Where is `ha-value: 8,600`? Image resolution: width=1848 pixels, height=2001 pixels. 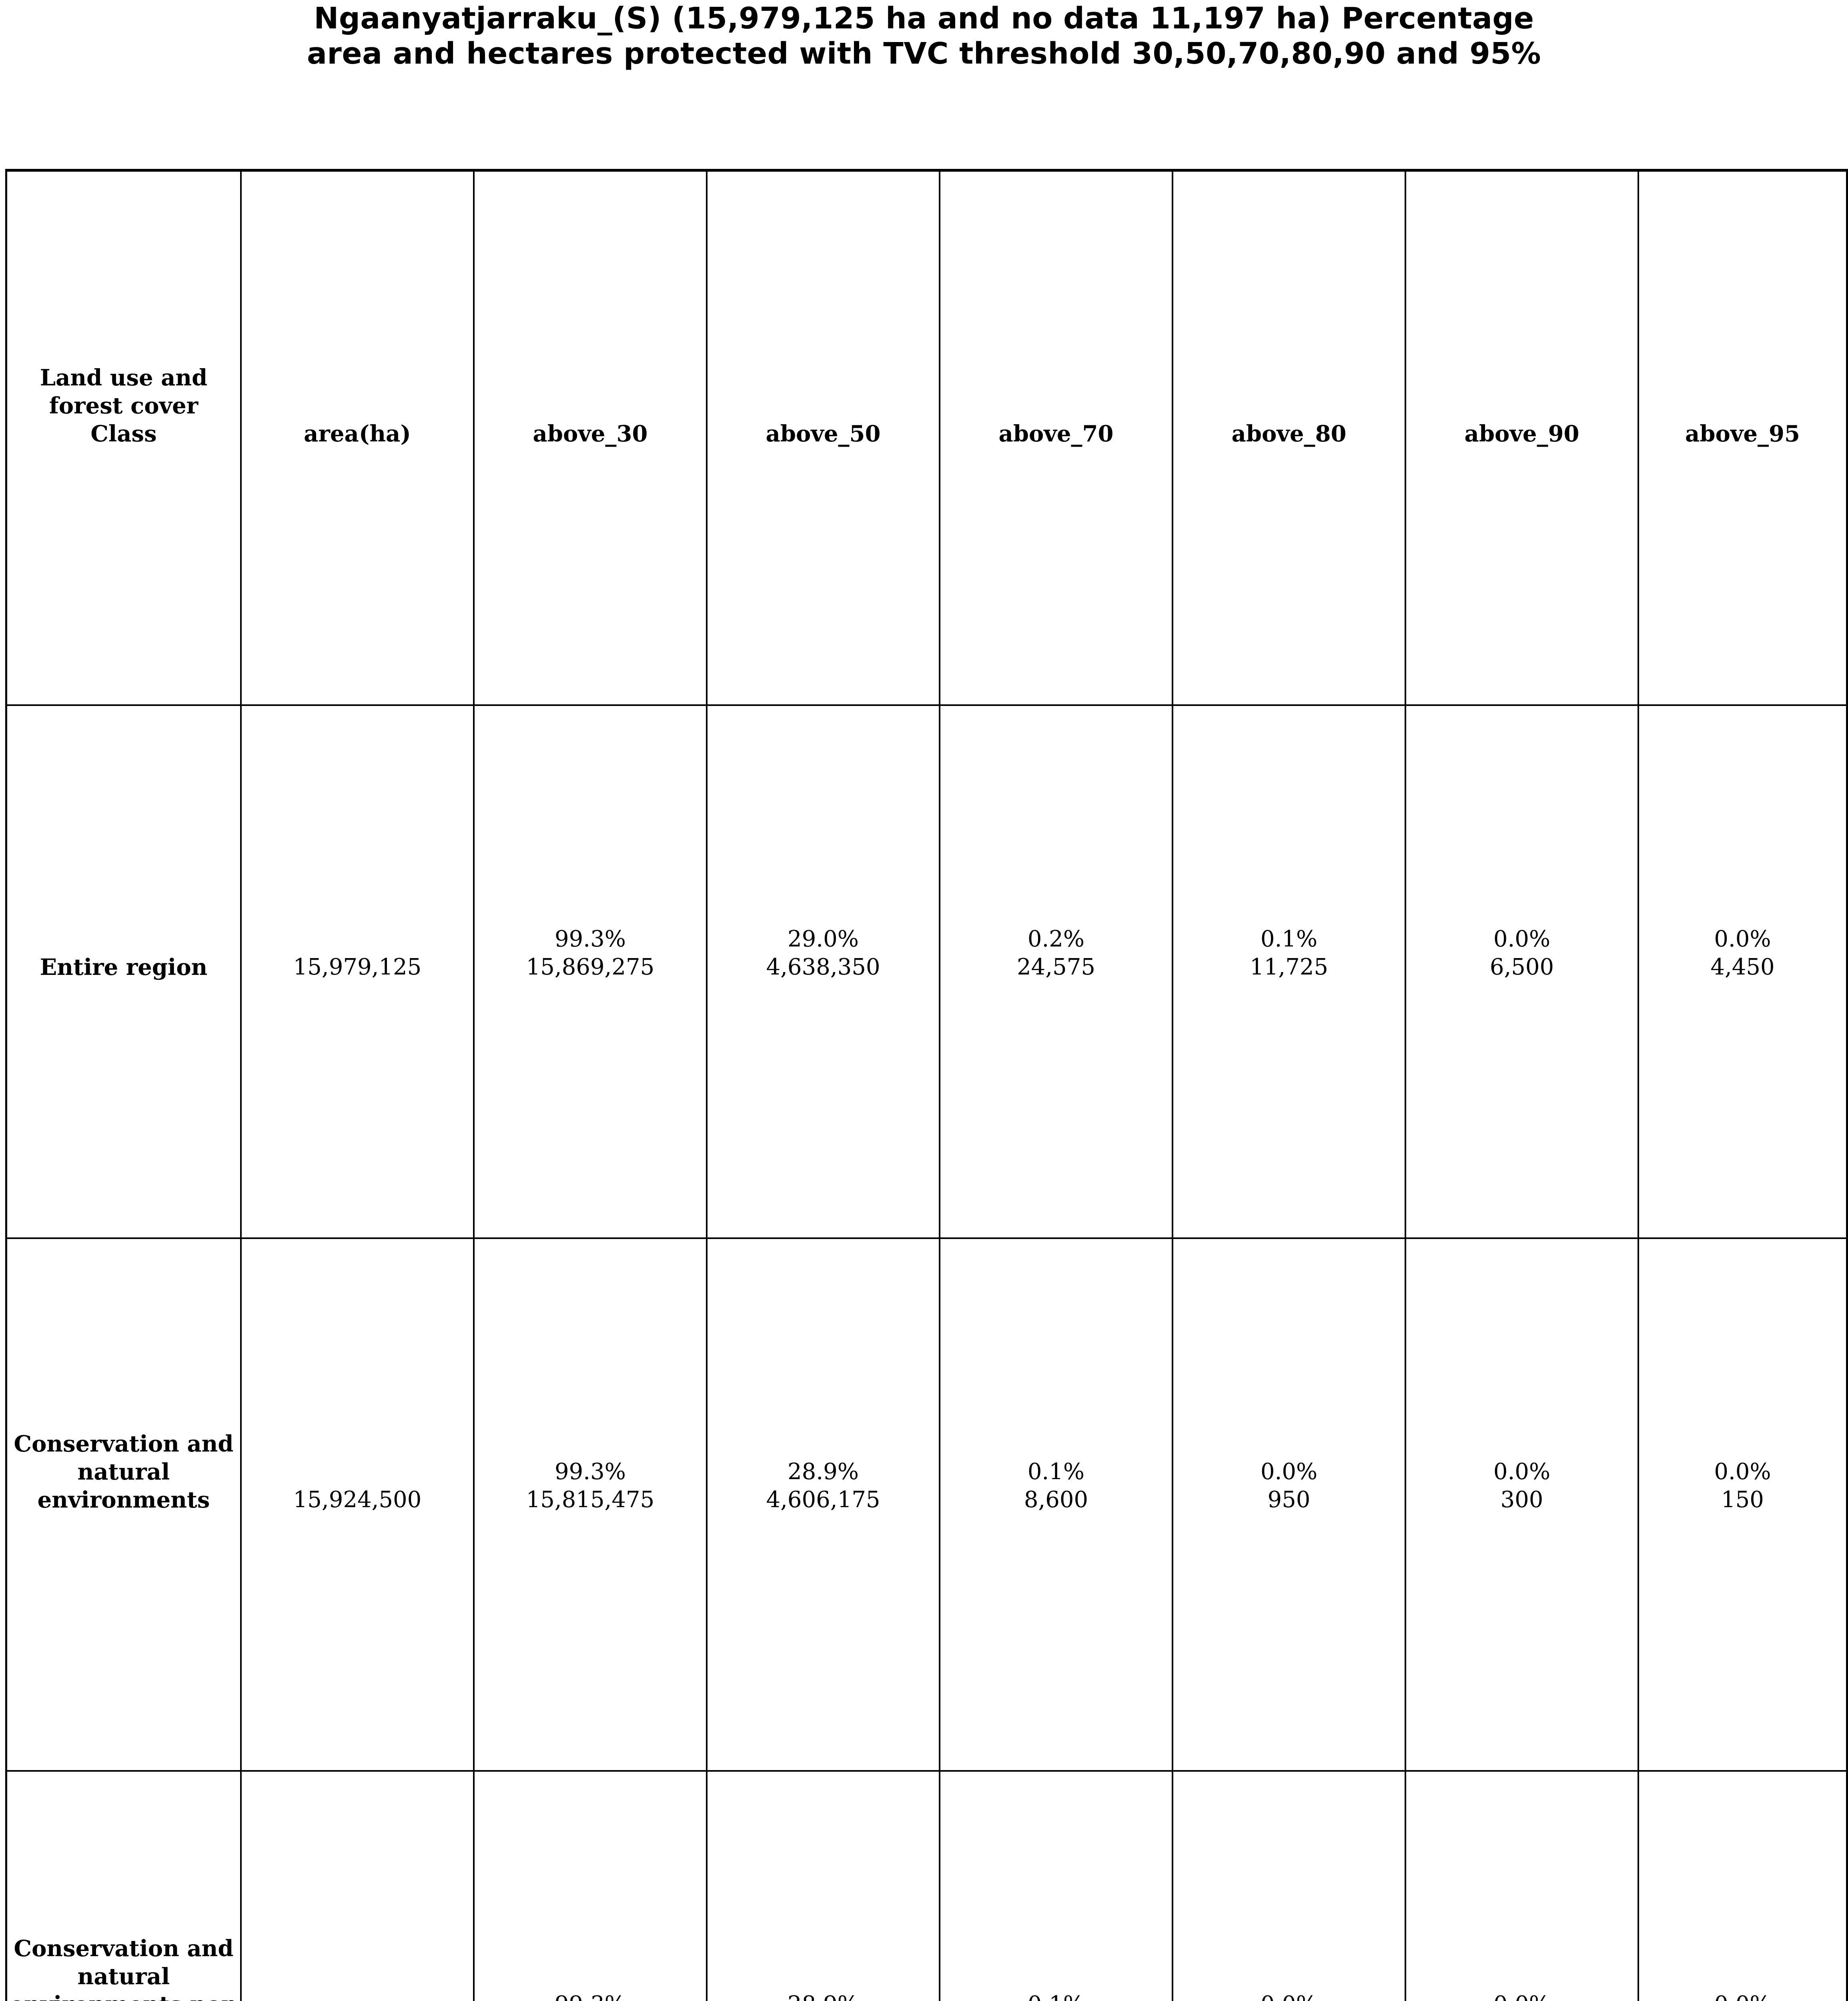
ha-value: 8,600 is located at coordinates (1056, 1500).